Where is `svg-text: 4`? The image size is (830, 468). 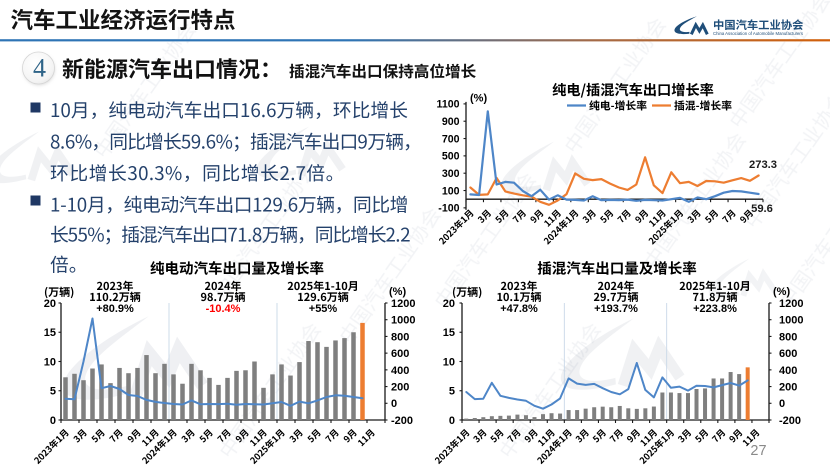
svg-text: 4 is located at coordinates (39, 68).